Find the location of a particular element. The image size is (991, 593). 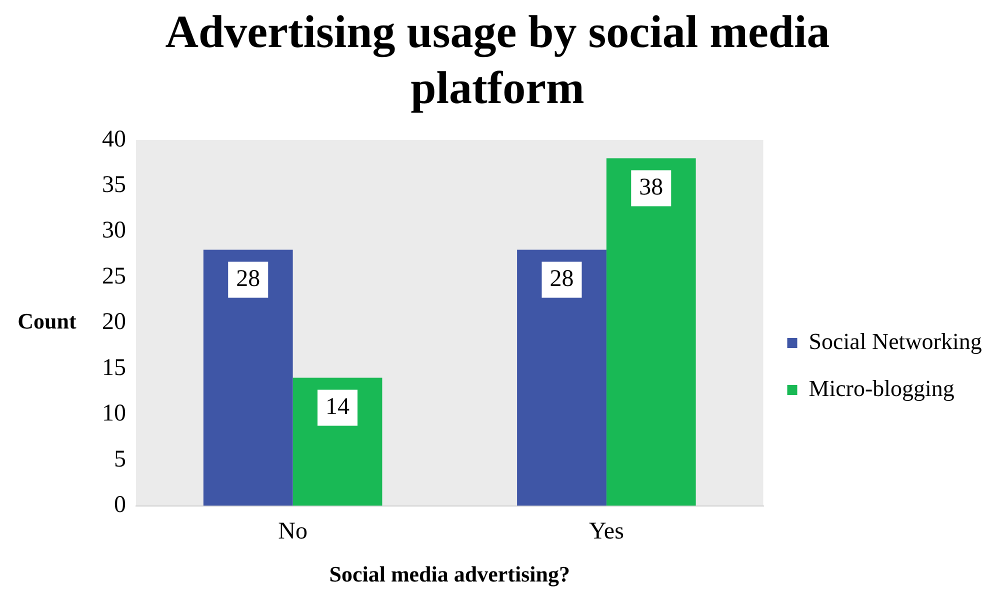

chart-title: Advertising usage by social media platform is located at coordinates (497, 60).